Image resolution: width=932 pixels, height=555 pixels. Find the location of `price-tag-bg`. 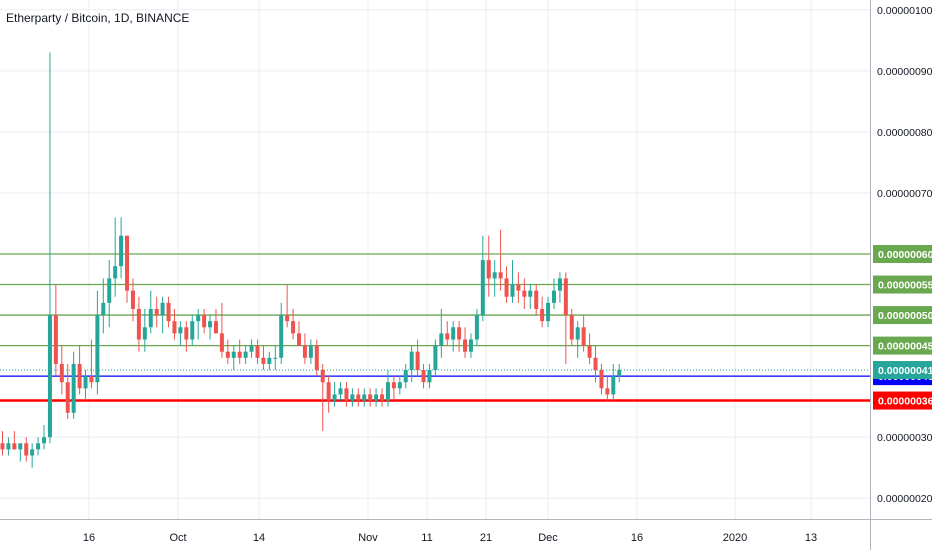

price-tag-bg is located at coordinates (902, 254).